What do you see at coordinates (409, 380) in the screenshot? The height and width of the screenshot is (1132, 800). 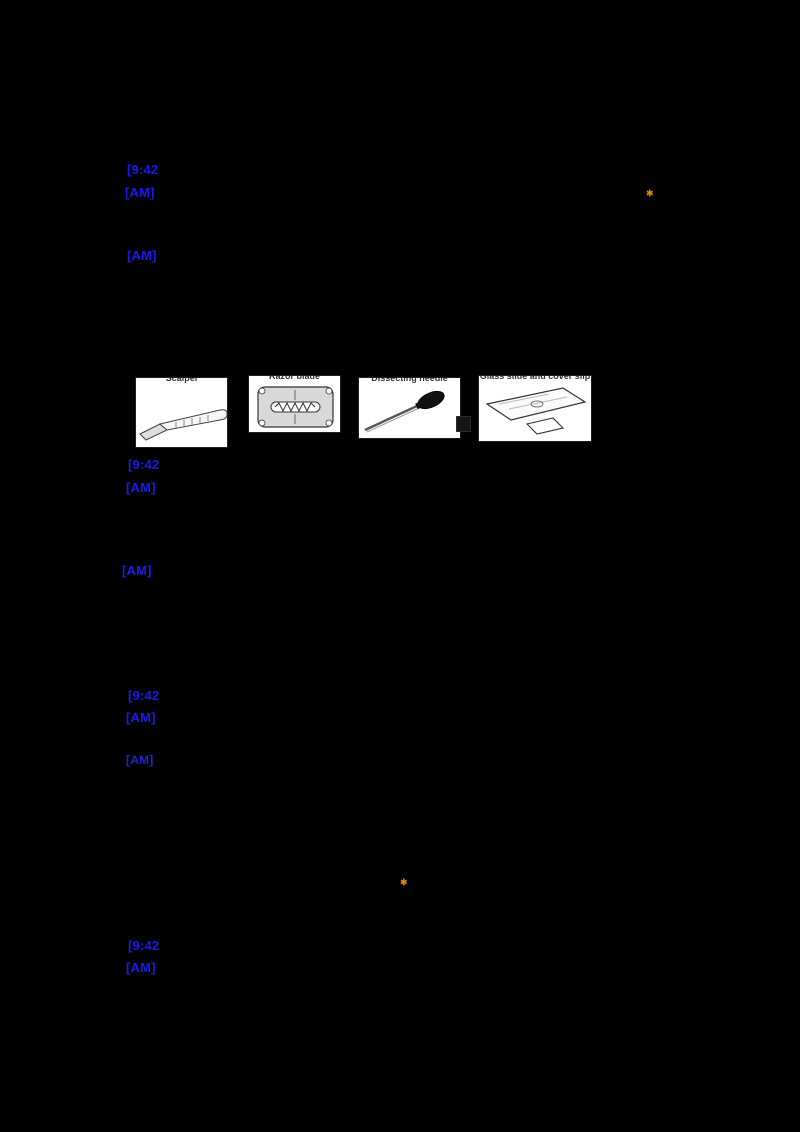 I see `figure-dissecting-needle-caption: Dissecting needle` at bounding box center [409, 380].